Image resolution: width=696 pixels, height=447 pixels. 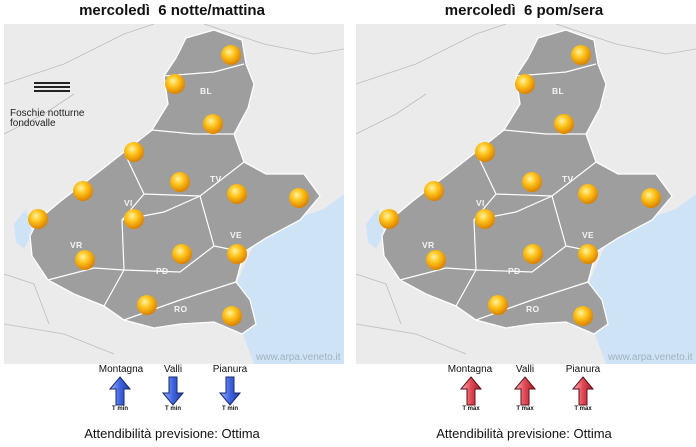 I want to click on fog-legend-text: Foschie notturne fondovalle, so click(x=47, y=118).